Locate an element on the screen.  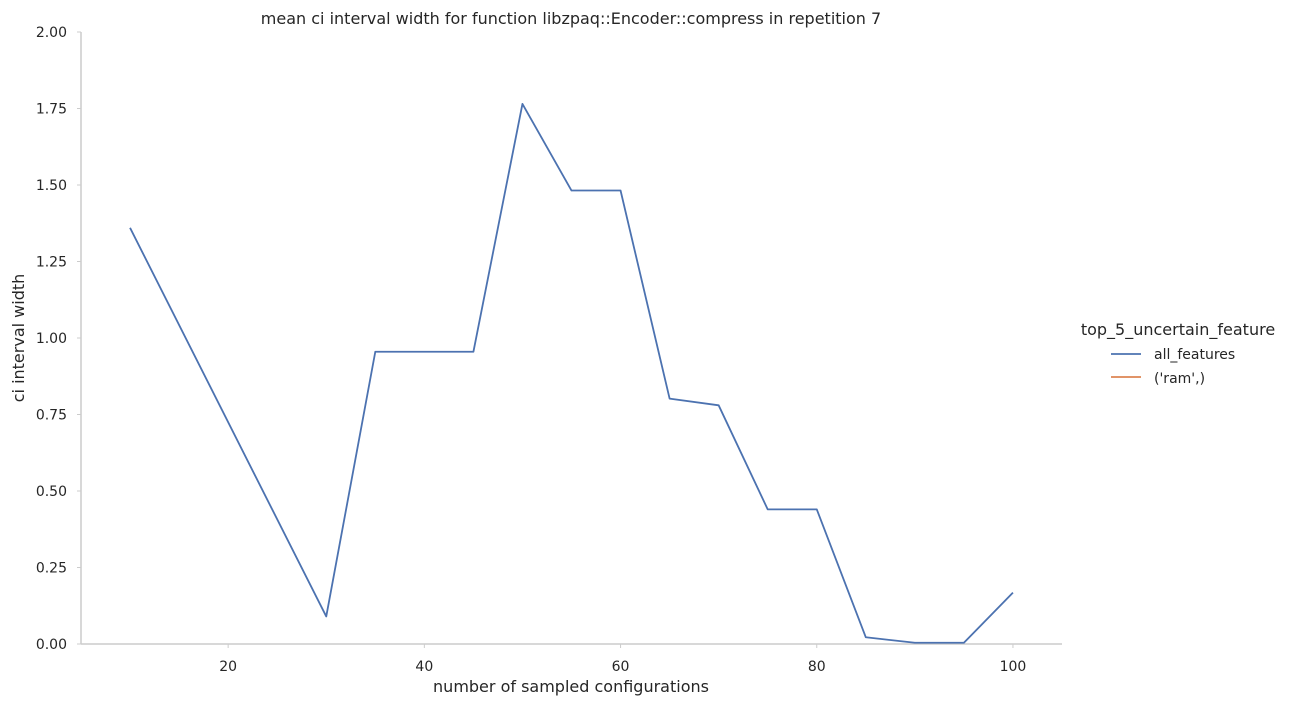
y-axis-label: ci interval width is located at coordinates (18, 338).